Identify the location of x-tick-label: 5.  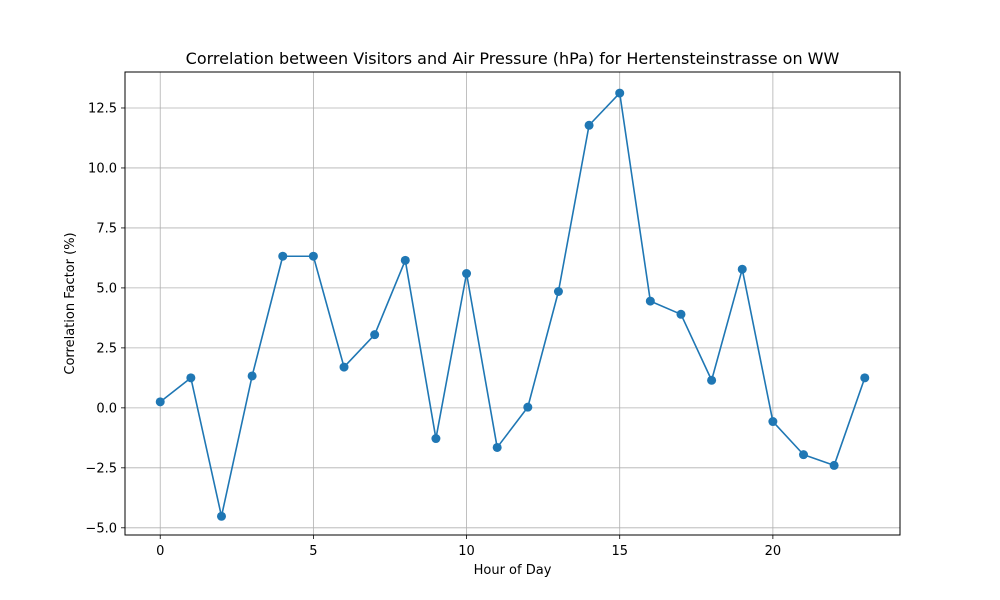
(313, 551).